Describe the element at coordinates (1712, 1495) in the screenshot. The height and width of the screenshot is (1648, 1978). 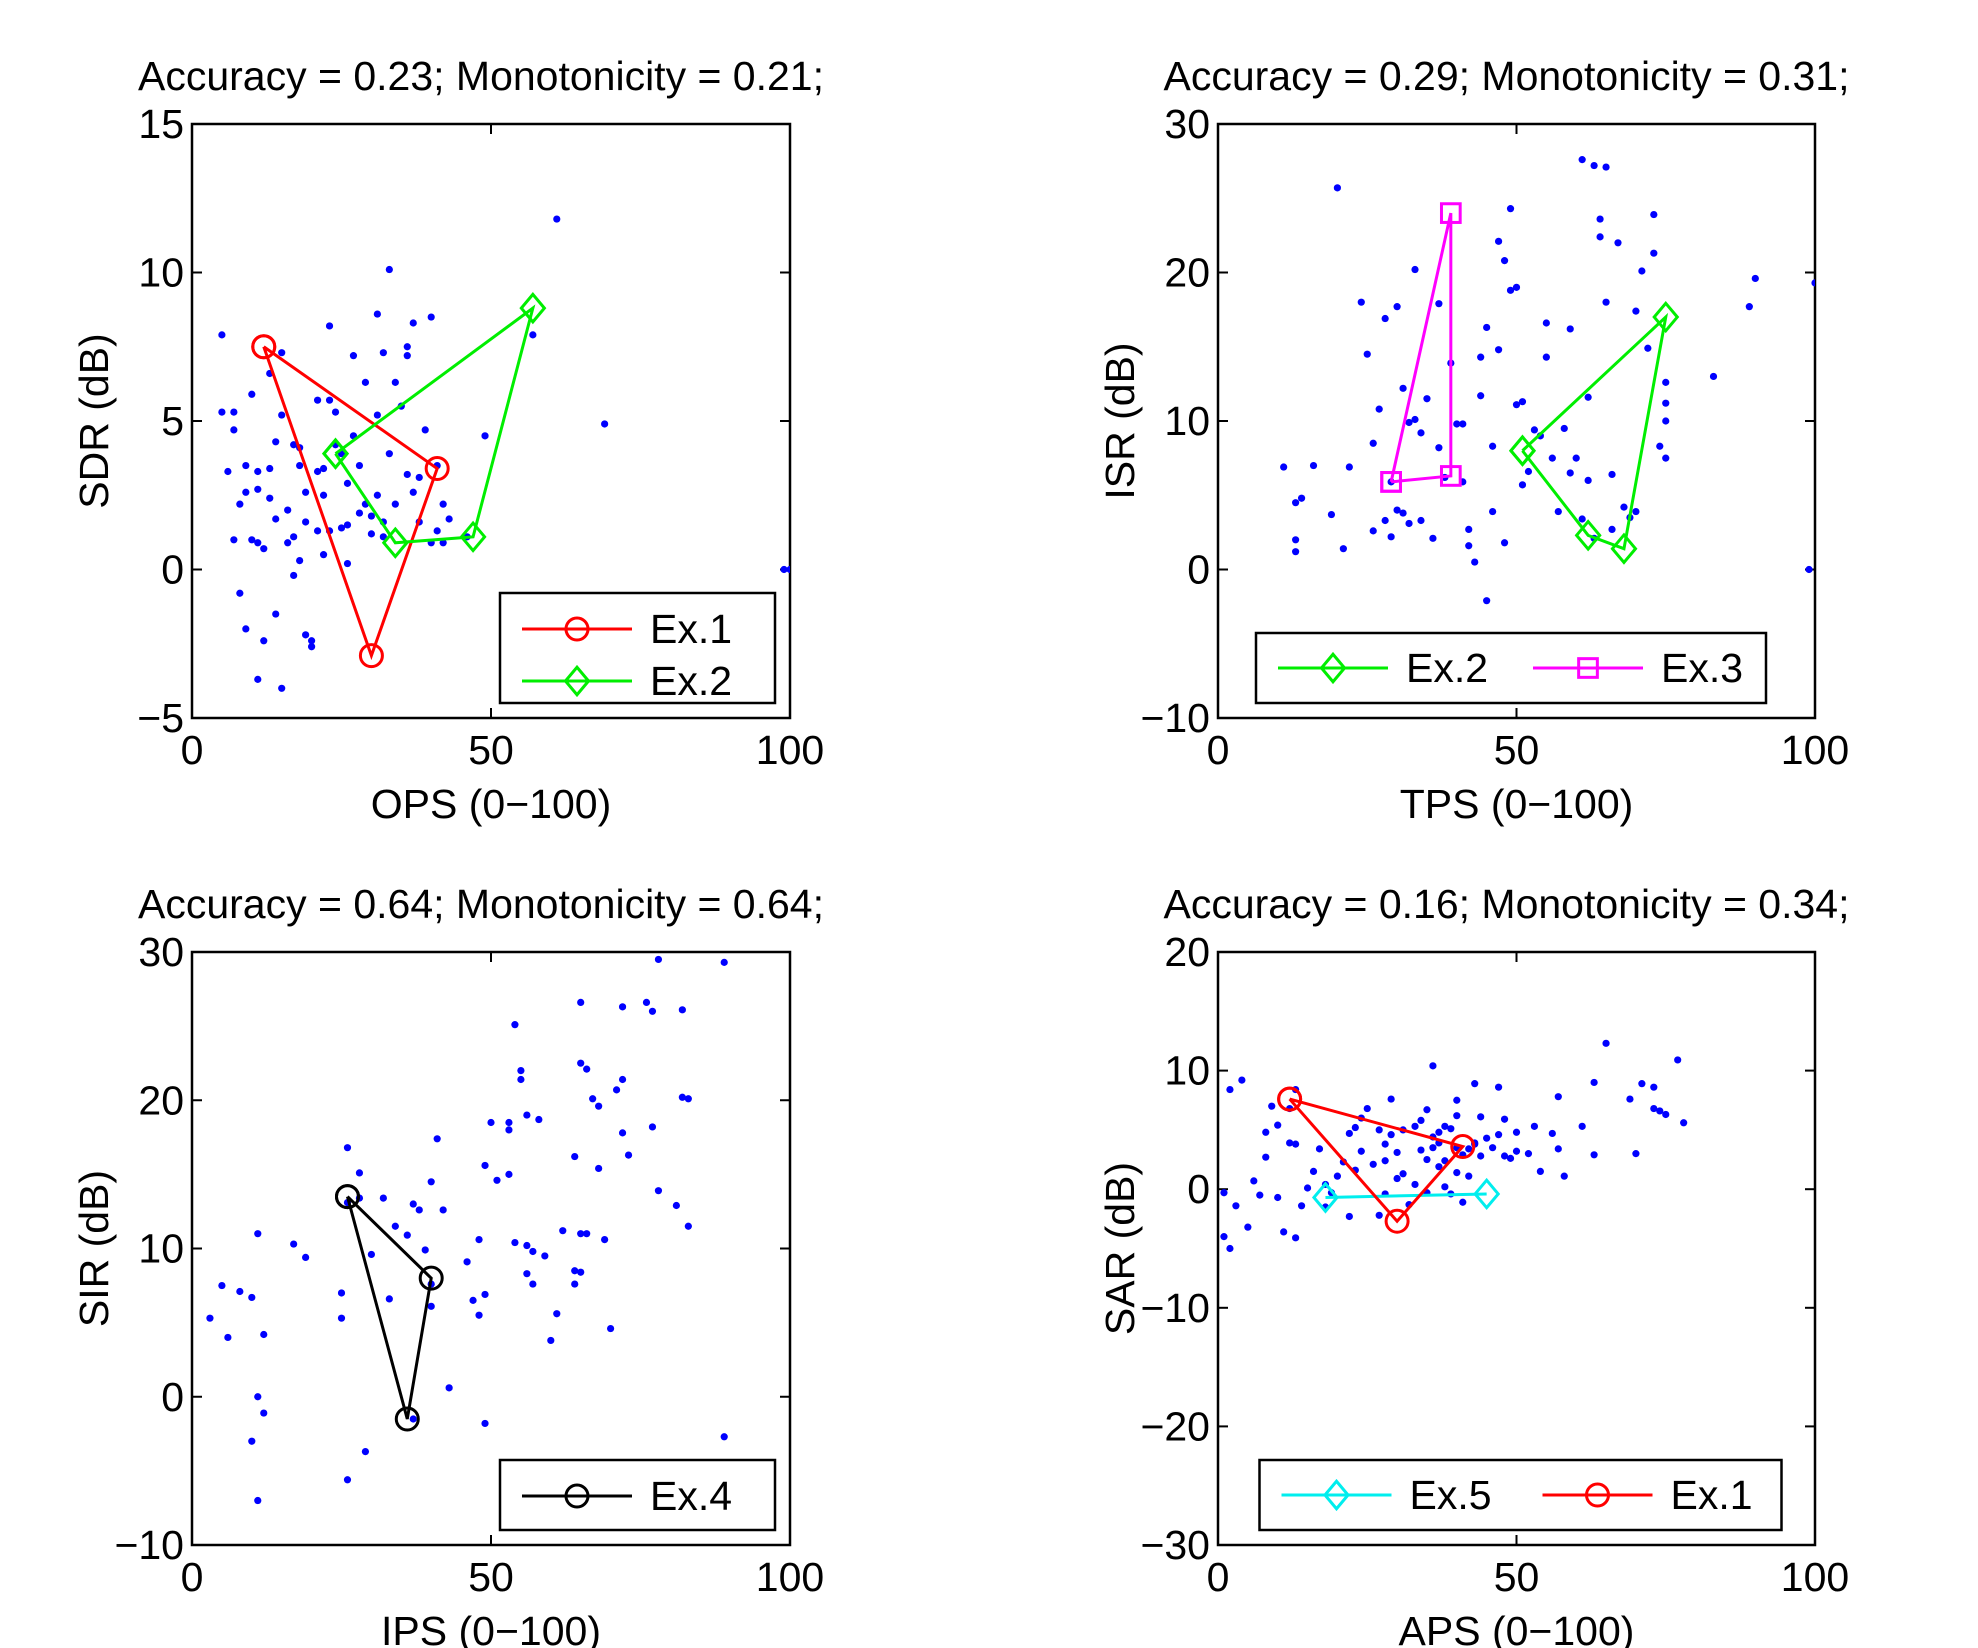
I see `legend-label: Ex.1` at that location.